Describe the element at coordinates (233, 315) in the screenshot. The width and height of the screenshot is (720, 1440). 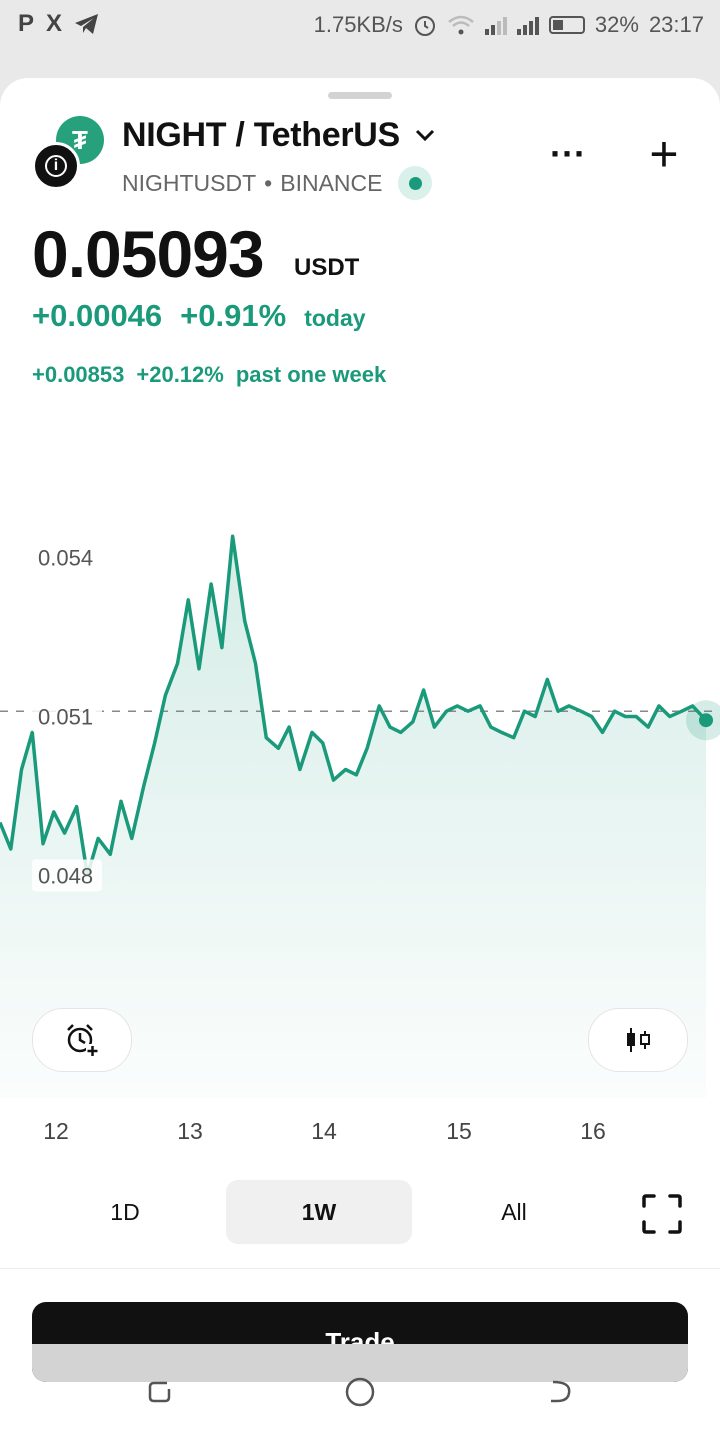
I see `daily-change-pct: +0.91%` at that location.